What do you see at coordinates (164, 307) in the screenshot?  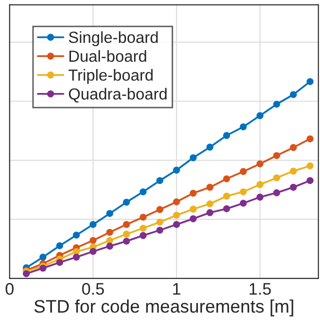 I see `x-axis-title: STD for code measurements [m]` at bounding box center [164, 307].